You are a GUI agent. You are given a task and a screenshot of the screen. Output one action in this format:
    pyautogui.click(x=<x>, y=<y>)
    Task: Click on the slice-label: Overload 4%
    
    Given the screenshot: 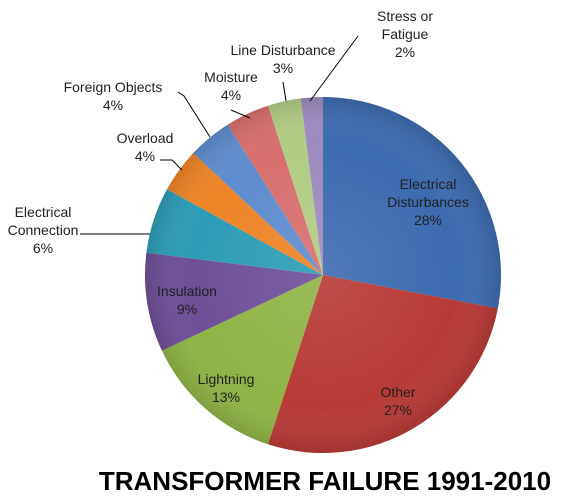 What is the action you would take?
    pyautogui.click(x=145, y=147)
    